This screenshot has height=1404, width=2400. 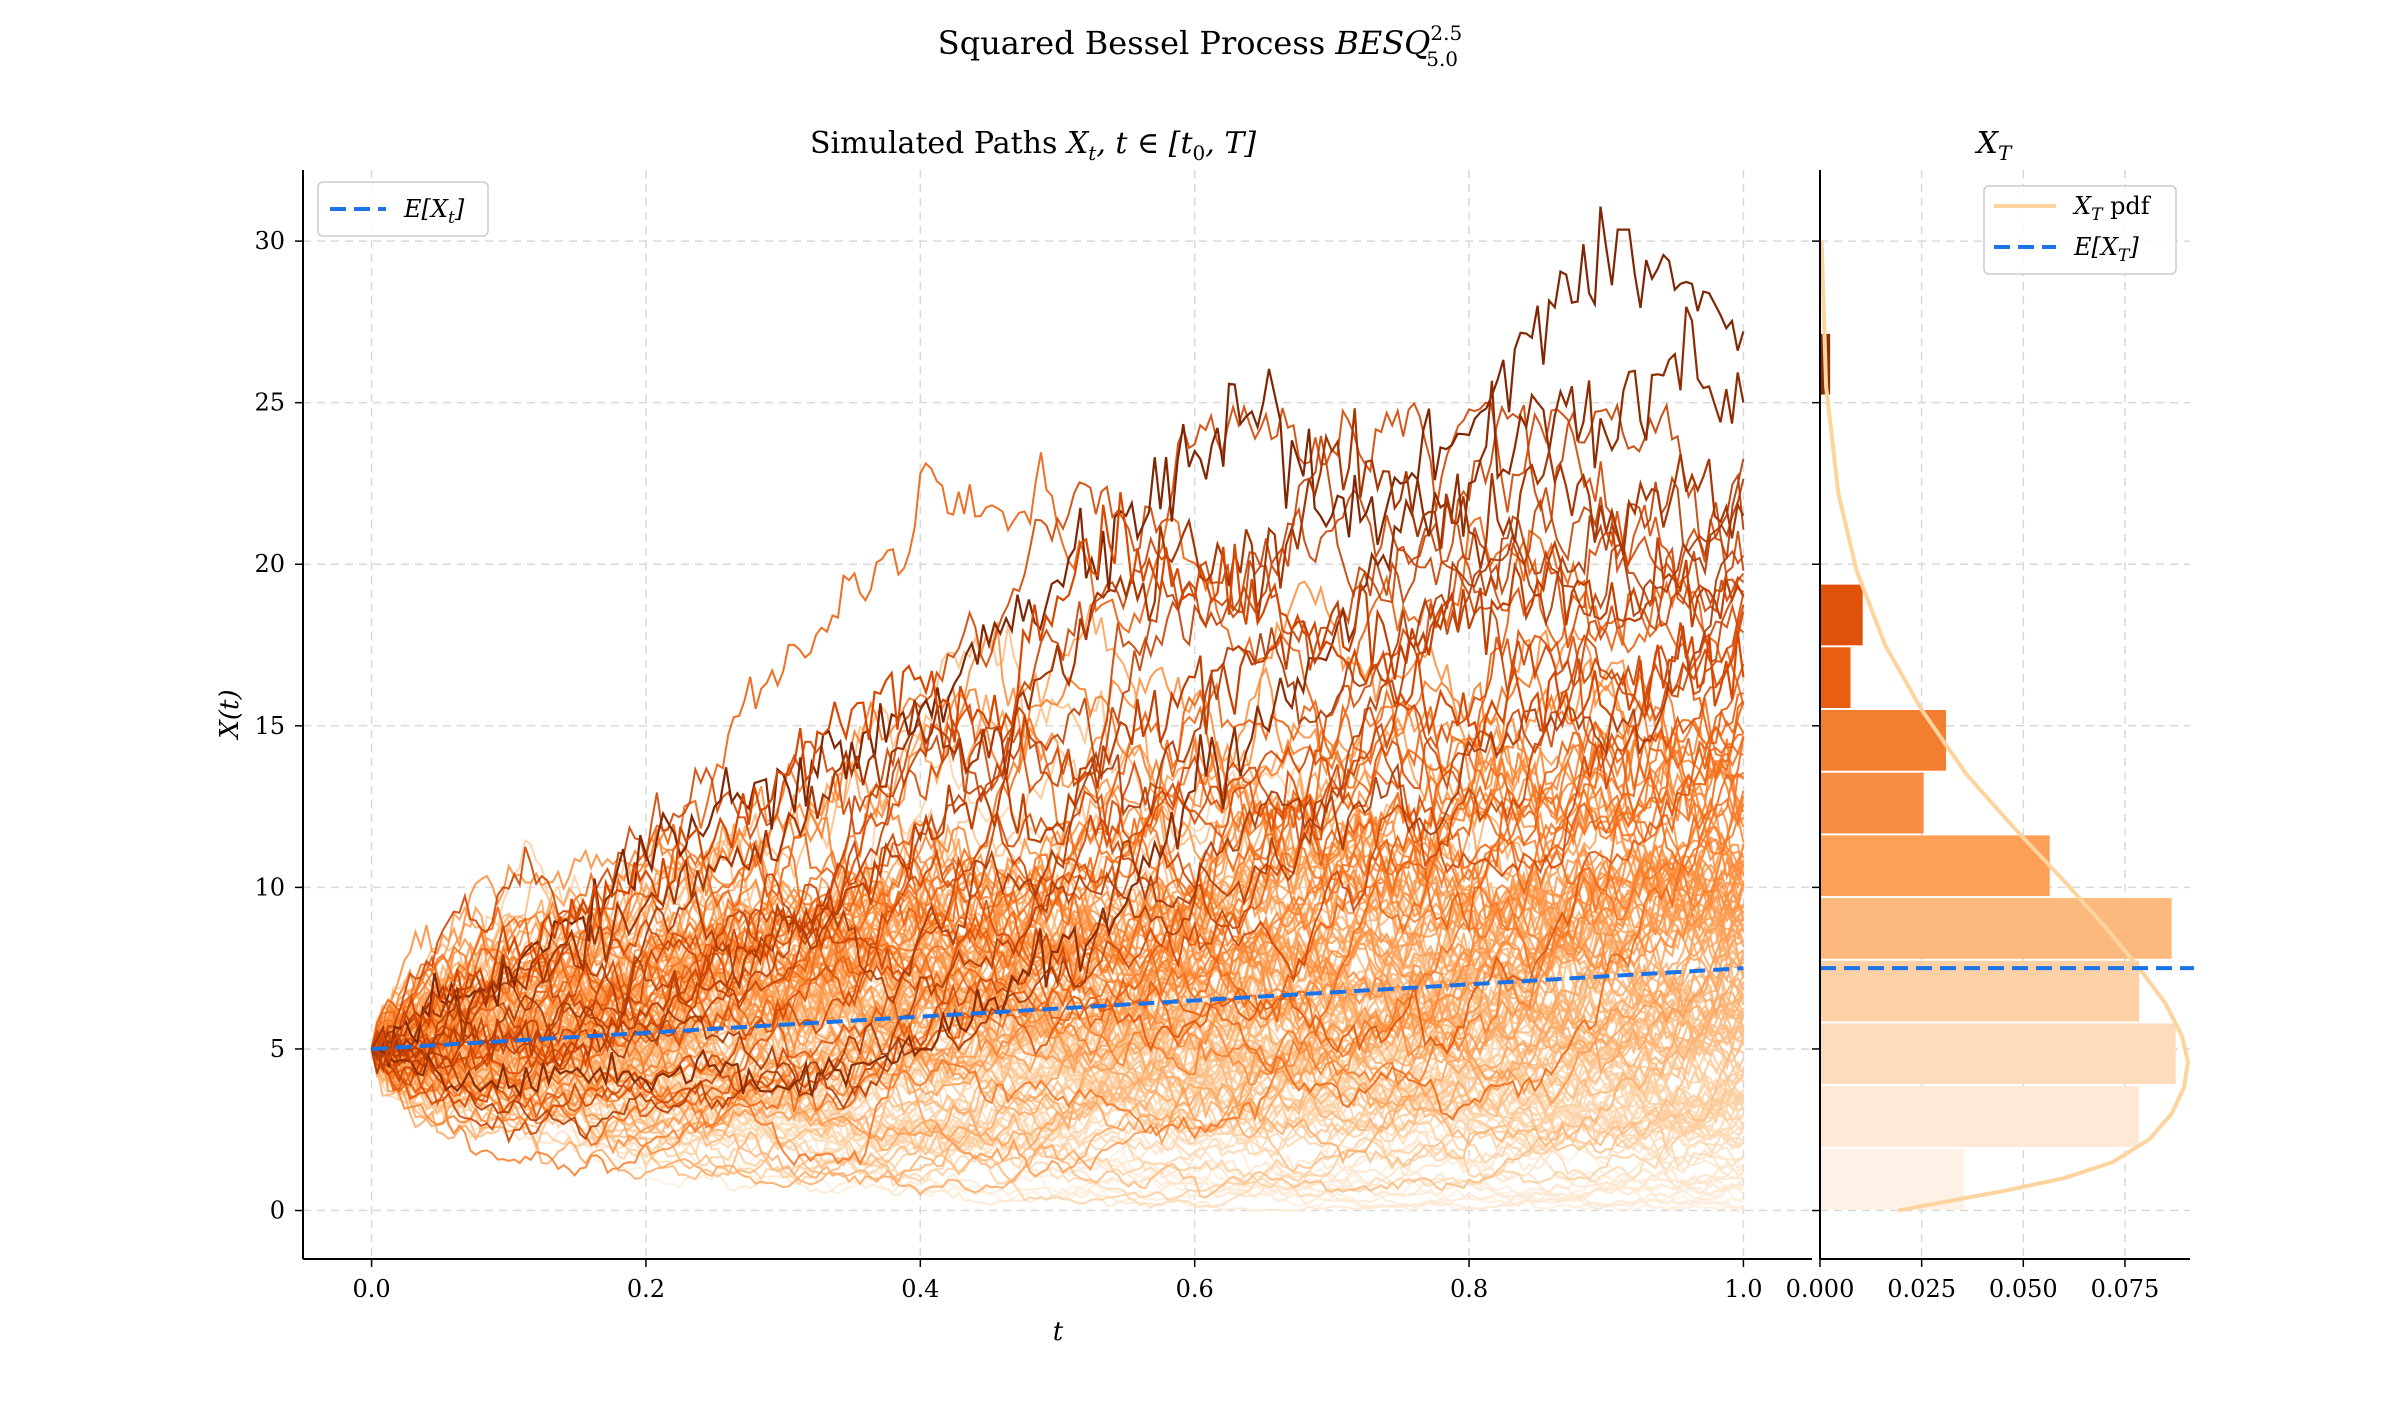 What do you see at coordinates (1743, 1289) in the screenshot?
I see `main-x-tick-label: 1.0` at bounding box center [1743, 1289].